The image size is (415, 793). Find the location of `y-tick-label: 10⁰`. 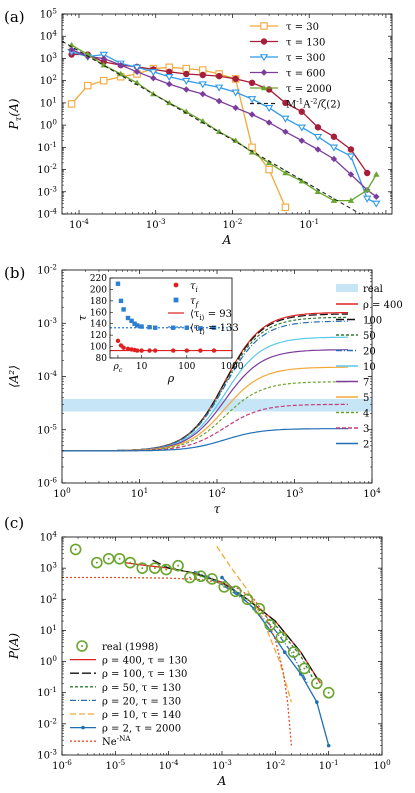

y-tick-label: 10⁰ is located at coordinates (49, 661).